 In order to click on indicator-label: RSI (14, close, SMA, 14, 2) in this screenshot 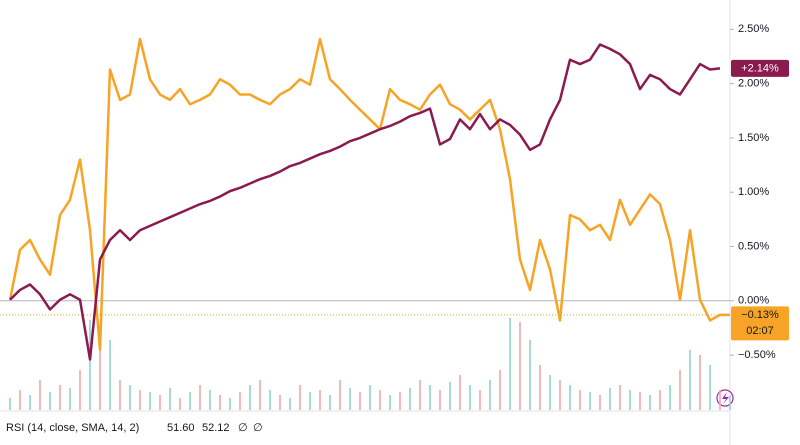, I will do `click(72, 428)`.